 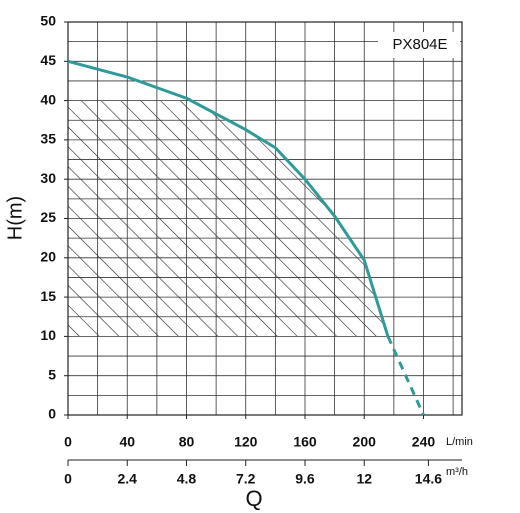 I want to click on y-tick-label: 45, so click(x=48, y=60).